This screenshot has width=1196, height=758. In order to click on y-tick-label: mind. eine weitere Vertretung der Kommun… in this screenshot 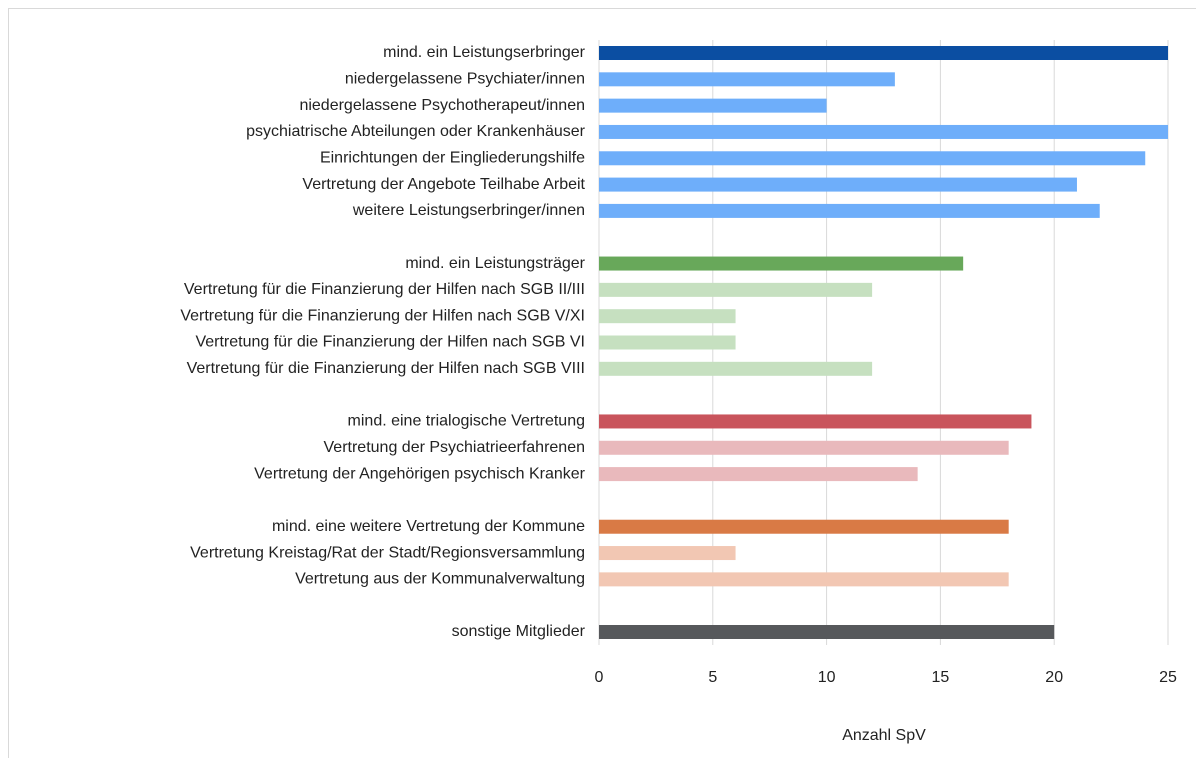, I will do `click(428, 526)`.